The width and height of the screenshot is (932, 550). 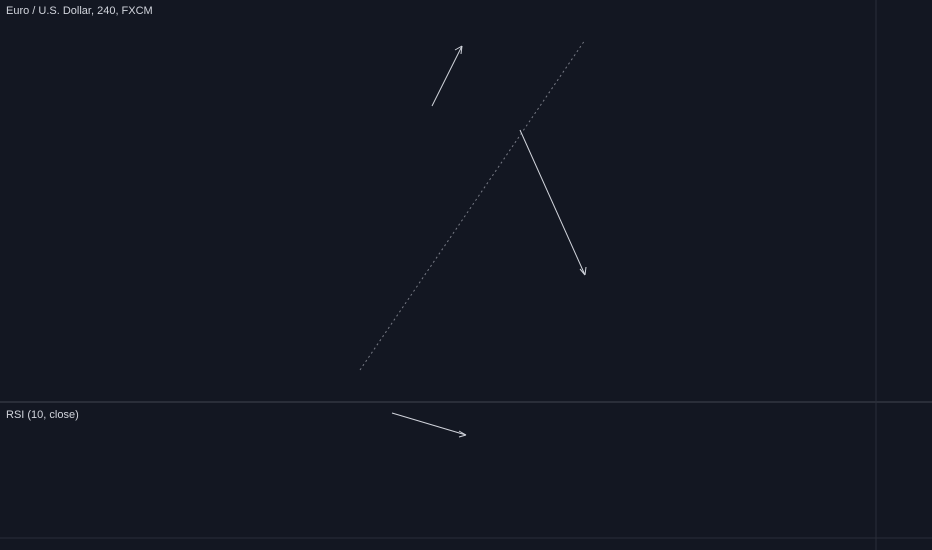 I want to click on rsi-divergence-arrow, so click(x=429, y=424).